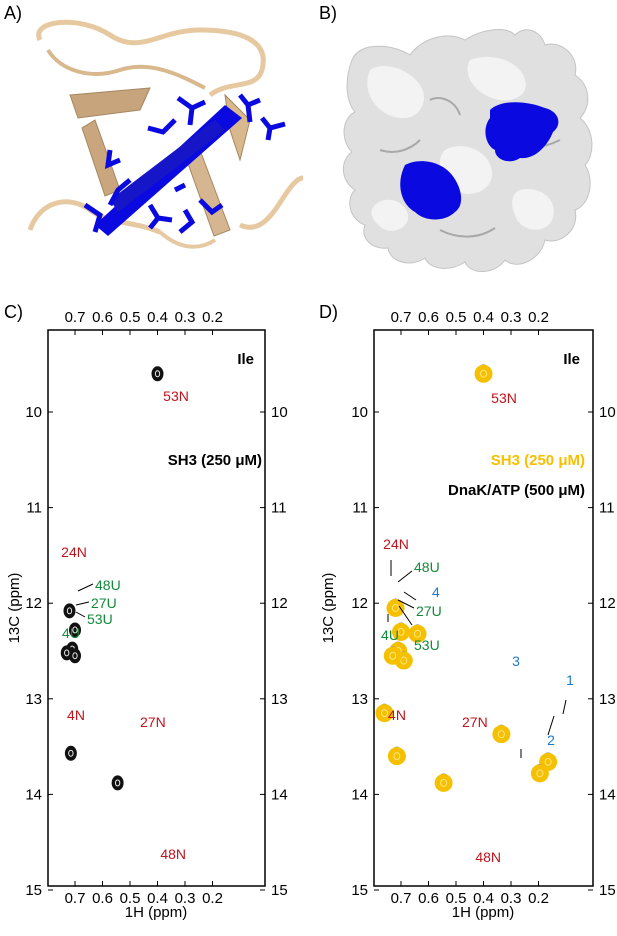 The height and width of the screenshot is (936, 617). Describe the element at coordinates (173, 854) in the screenshot. I see `peak-label: 48N` at that location.